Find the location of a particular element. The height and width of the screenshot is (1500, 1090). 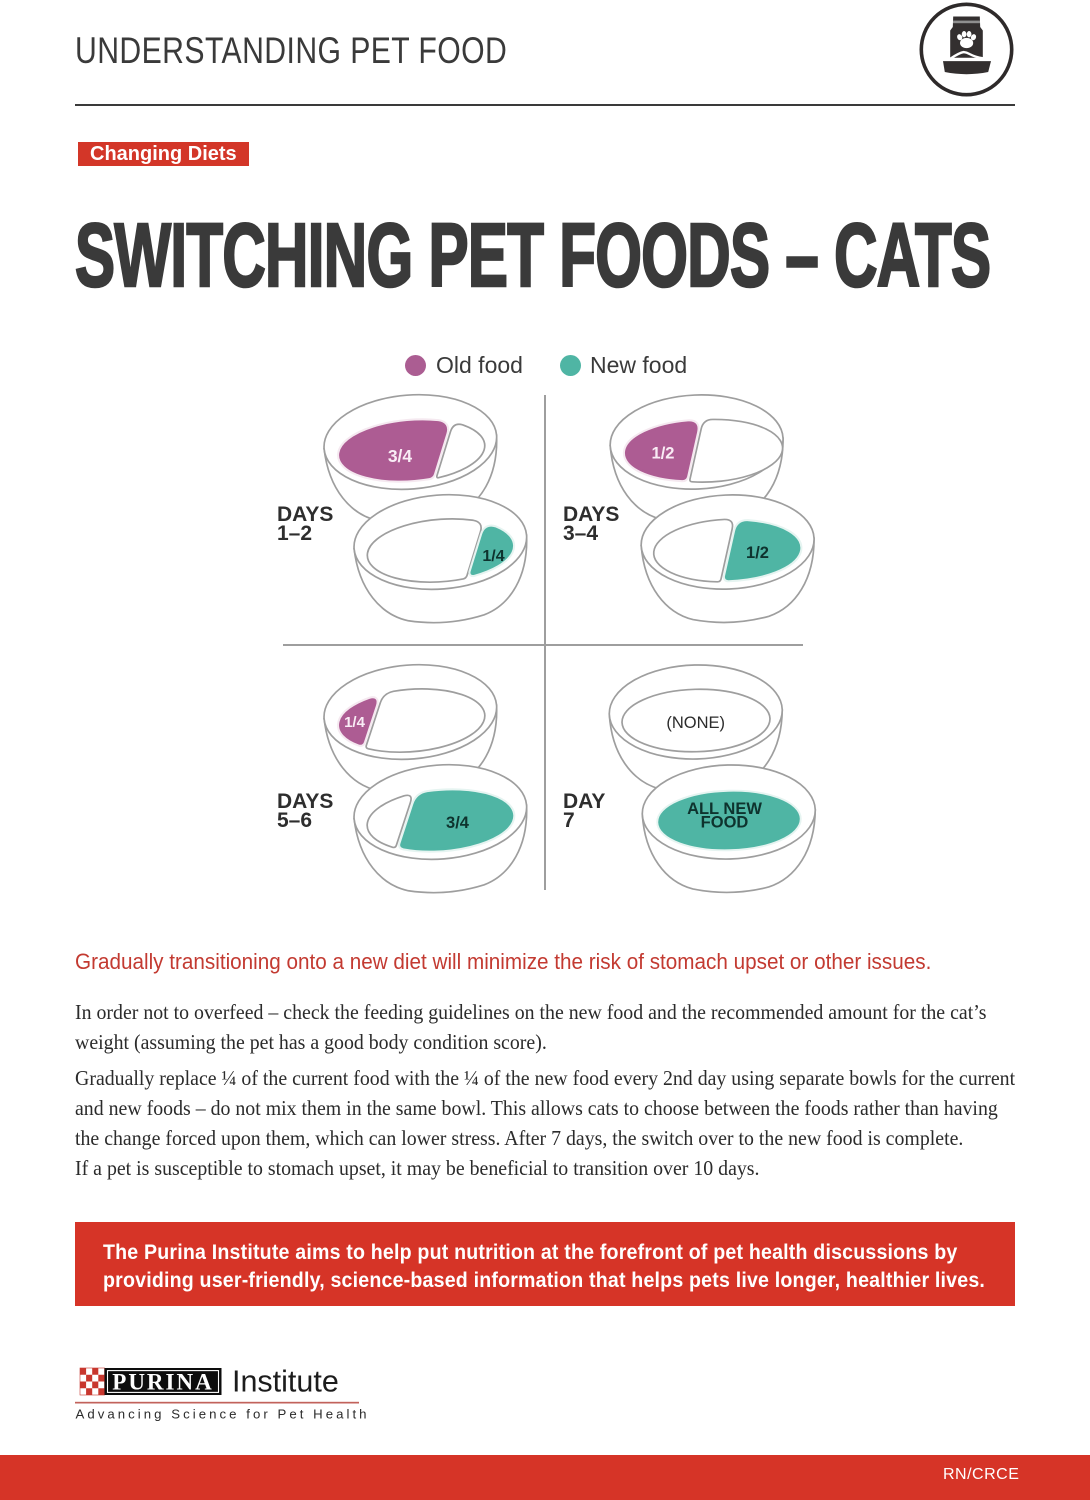

svg-text: FOOD is located at coordinates (725, 823).